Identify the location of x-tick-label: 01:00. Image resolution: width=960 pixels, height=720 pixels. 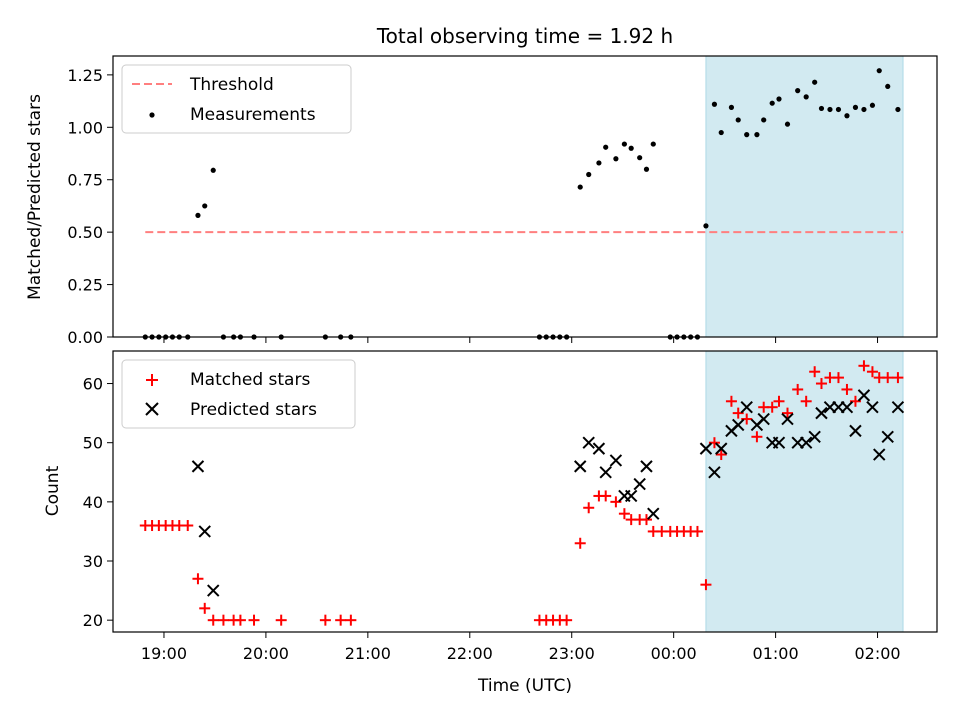
(776, 653).